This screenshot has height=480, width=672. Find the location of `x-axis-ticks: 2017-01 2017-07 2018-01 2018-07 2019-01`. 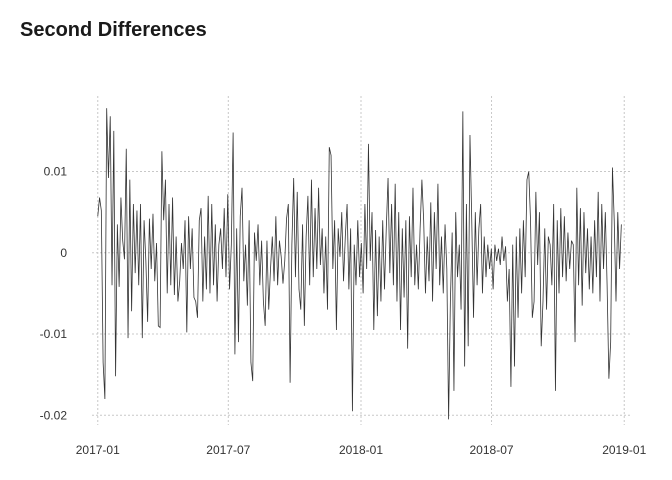

x-axis-ticks: 2017-01 2017-07 2018-01 2018-07 2019-01 is located at coordinates (361, 450).